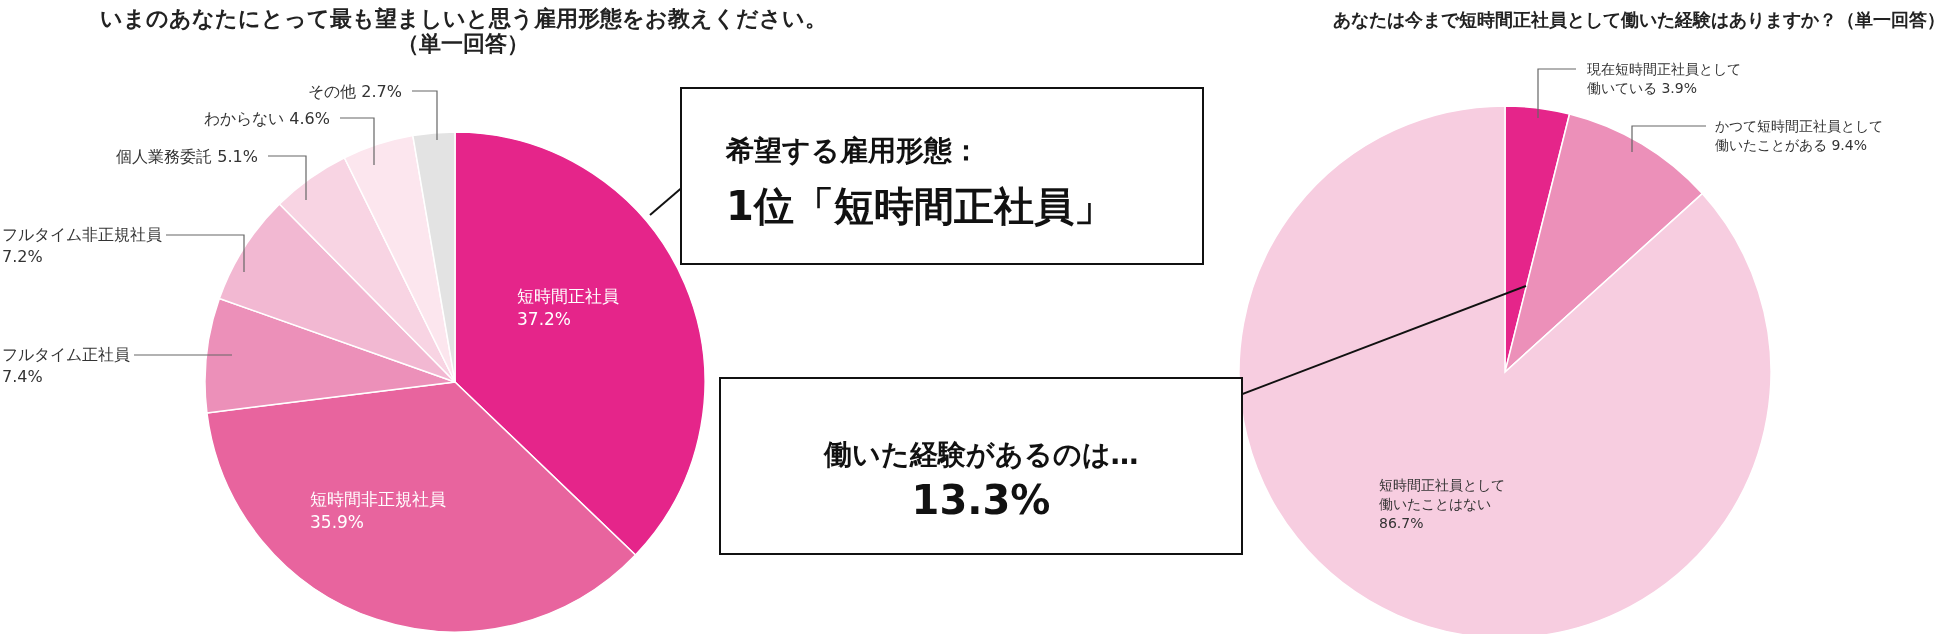 This screenshot has width=1950, height=634. Describe the element at coordinates (355, 91) in the screenshot. I see `slice-label: その他 2.7%` at that location.